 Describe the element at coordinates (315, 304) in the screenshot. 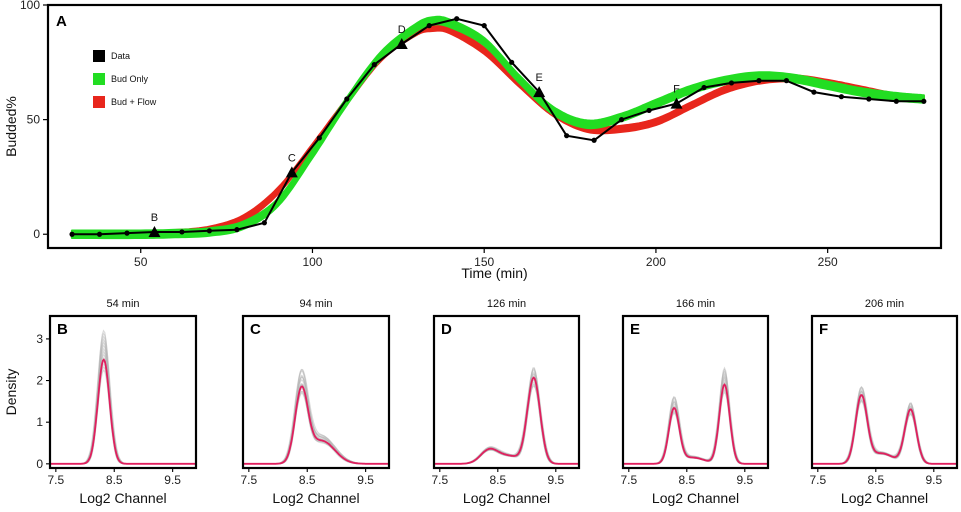

I see `panel-title: 94 min` at that location.